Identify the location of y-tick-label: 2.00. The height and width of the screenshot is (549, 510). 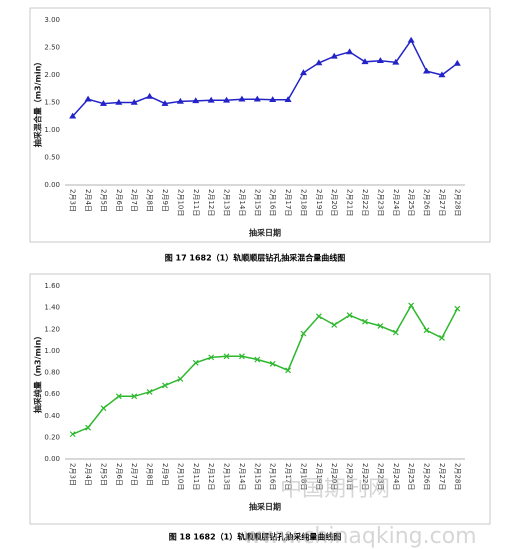
(52, 75).